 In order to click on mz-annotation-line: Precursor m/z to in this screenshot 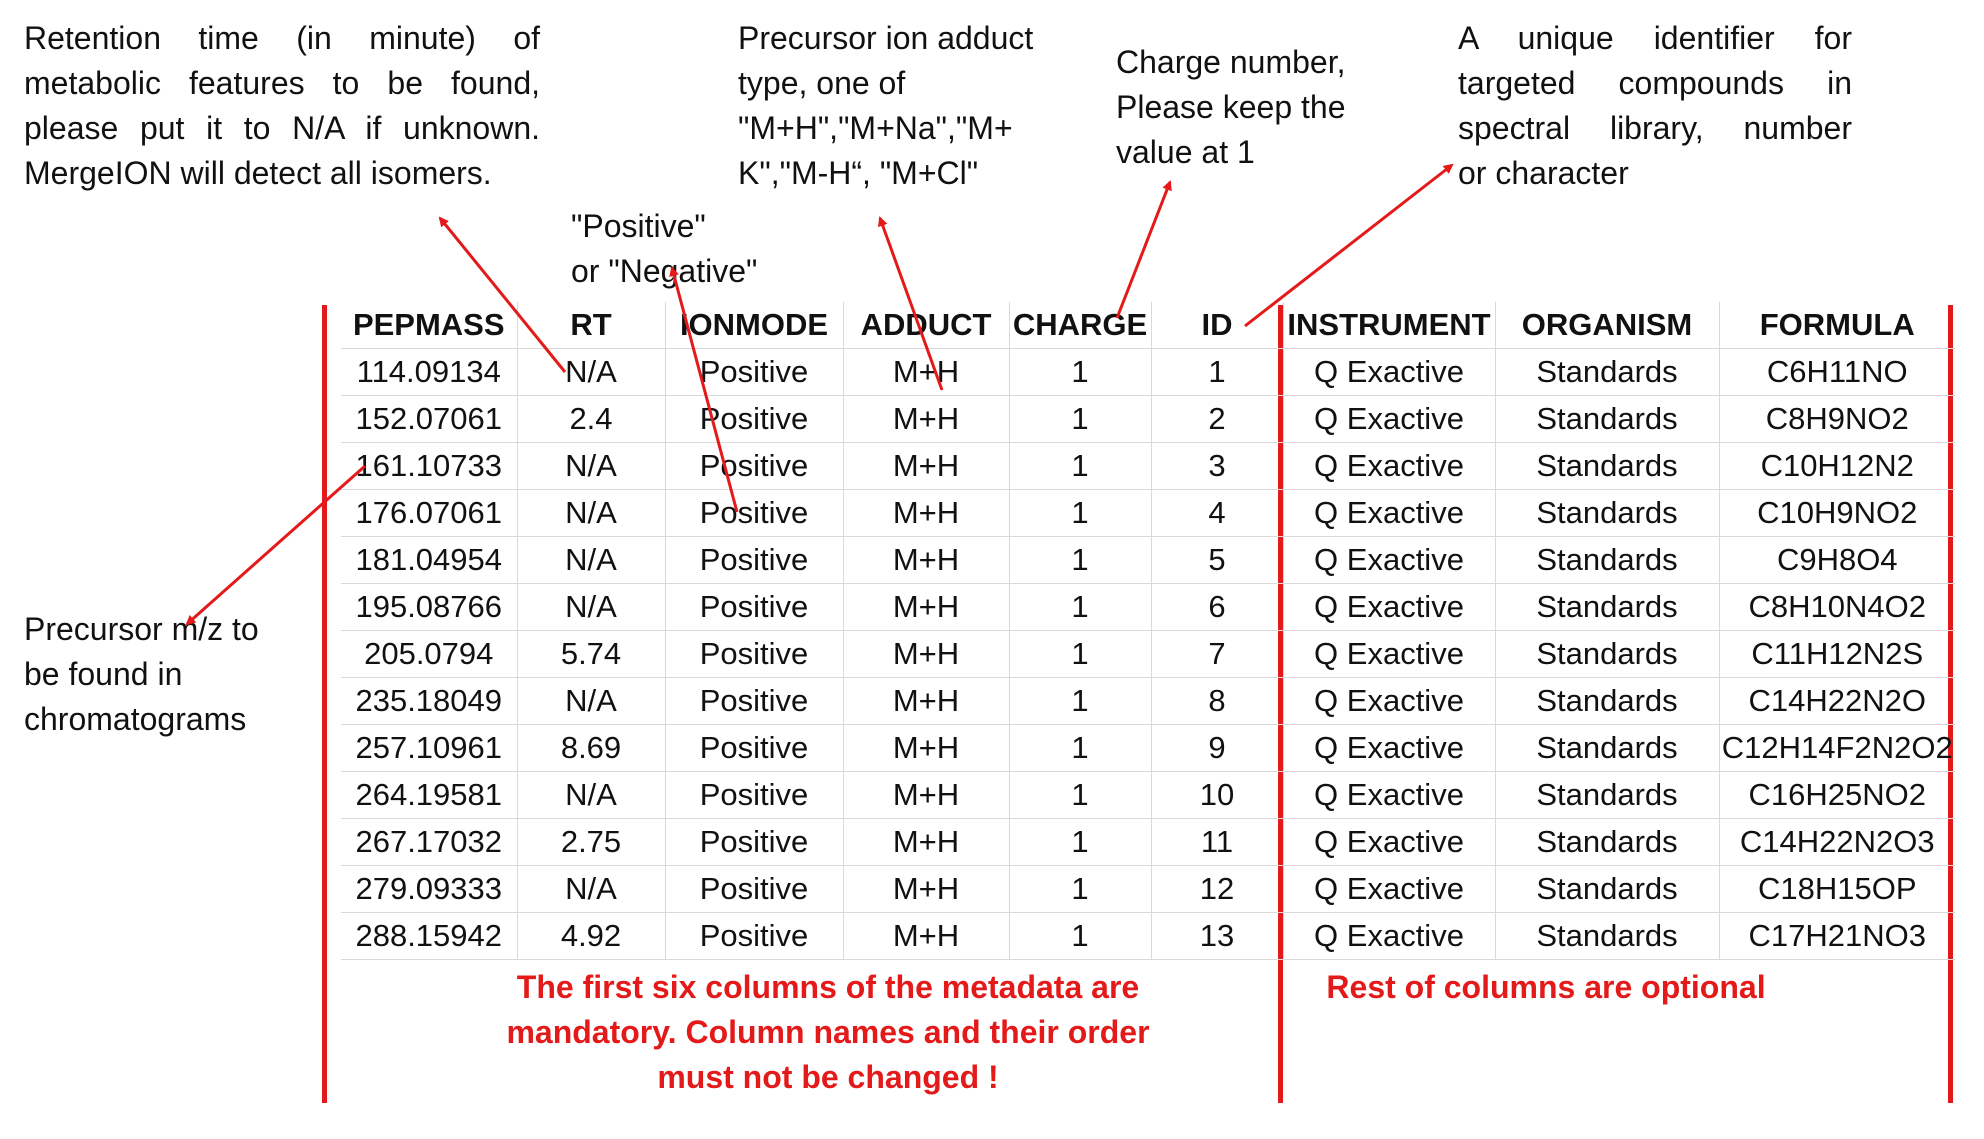, I will do `click(141, 629)`.